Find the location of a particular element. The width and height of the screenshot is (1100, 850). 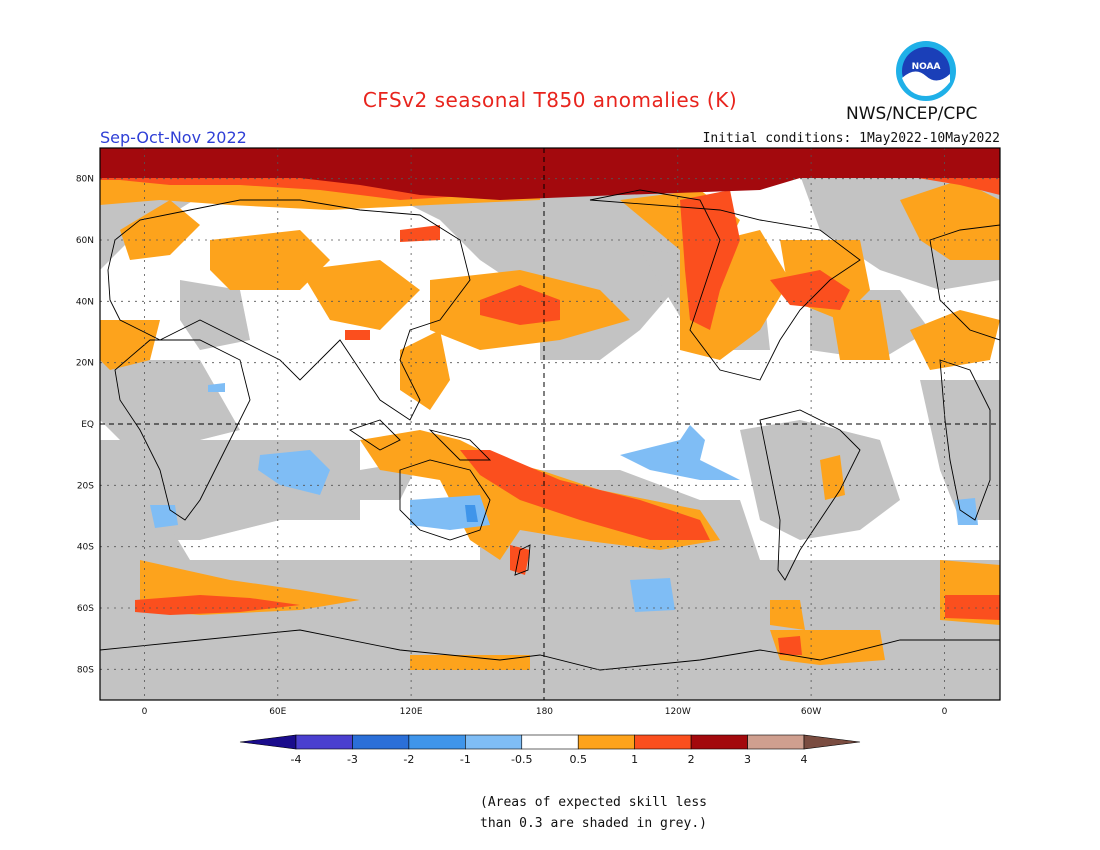

lat-tick-label: 40N is located at coordinates (85, 302).